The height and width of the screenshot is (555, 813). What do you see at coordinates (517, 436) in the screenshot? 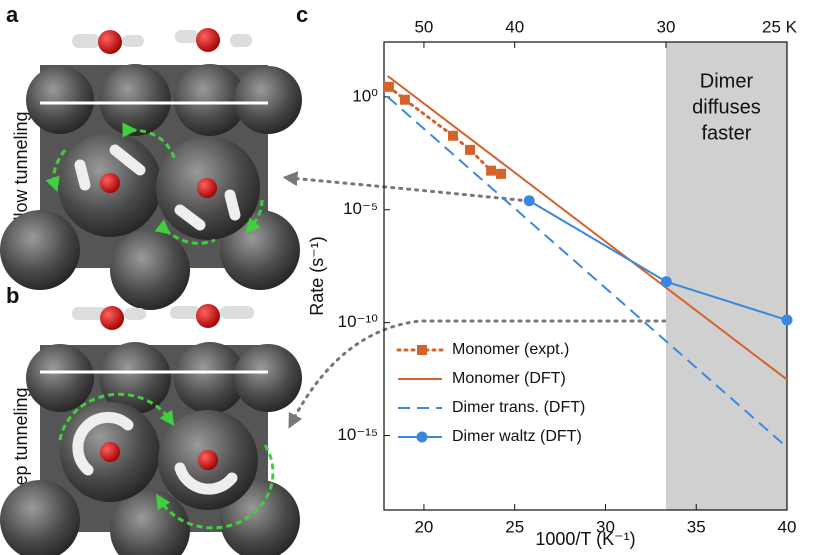
I see `legend-label: Dimer waltz (DFT)` at bounding box center [517, 436].